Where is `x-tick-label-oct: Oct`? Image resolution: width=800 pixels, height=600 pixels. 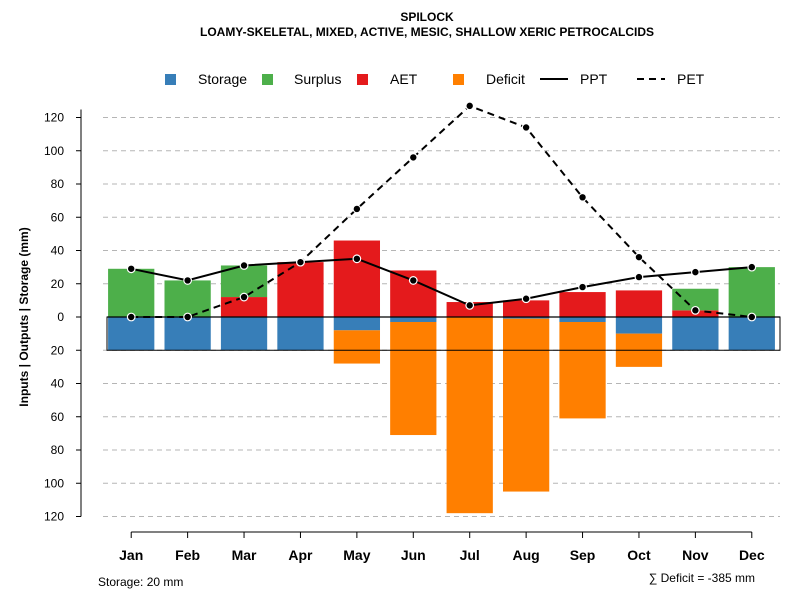 x-tick-label-oct: Oct is located at coordinates (639, 555).